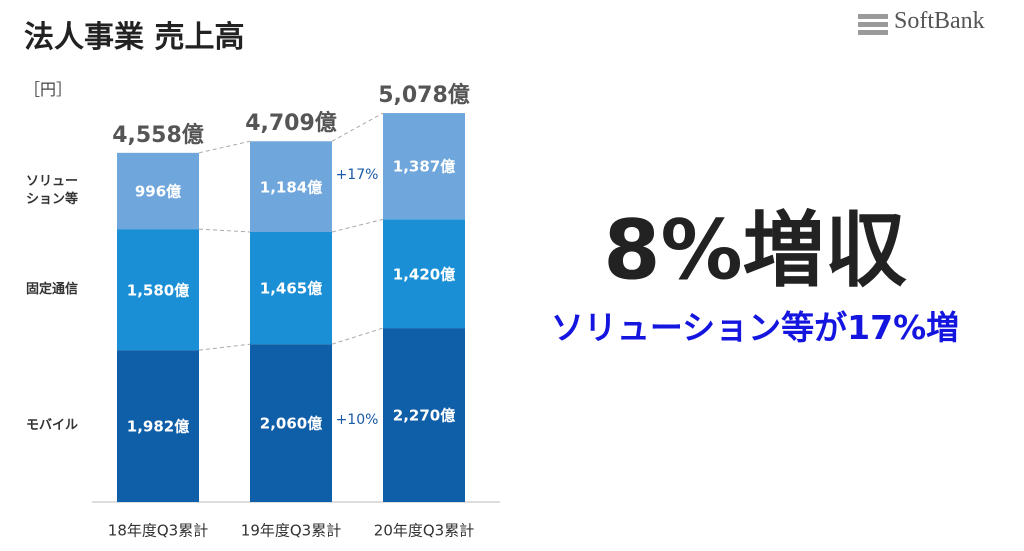 The width and height of the screenshot is (1024, 551). I want to click on annotation: +17%, so click(357, 175).